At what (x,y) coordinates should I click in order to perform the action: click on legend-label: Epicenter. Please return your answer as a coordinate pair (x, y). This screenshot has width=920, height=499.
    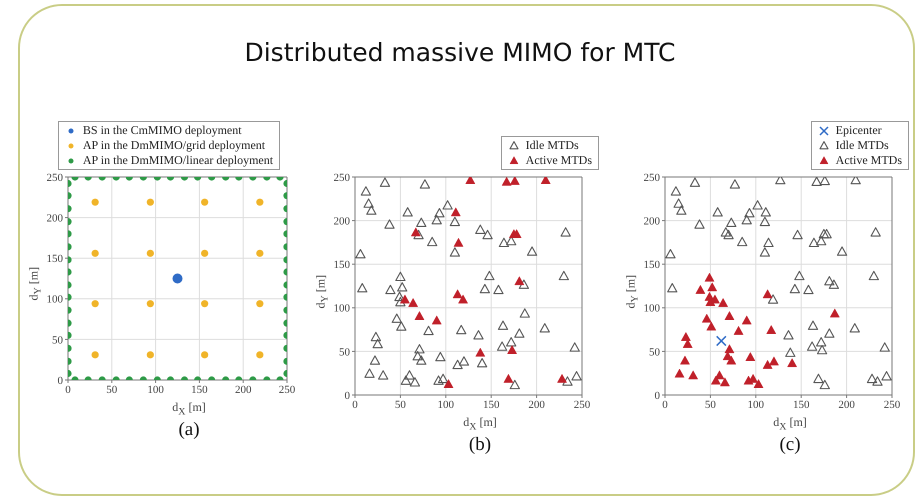
    Looking at the image, I should click on (859, 130).